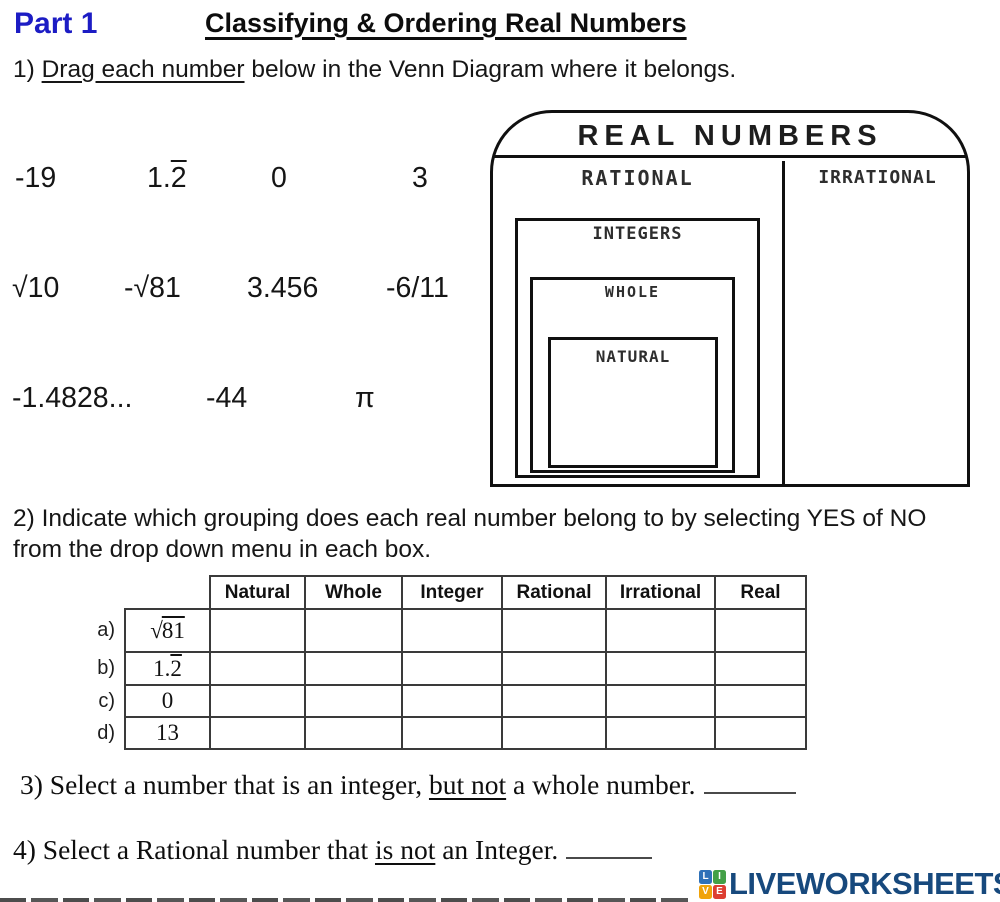 This screenshot has height=902, width=1000. What do you see at coordinates (633, 356) in the screenshot?
I see `venn-natural-label: NATURAL` at bounding box center [633, 356].